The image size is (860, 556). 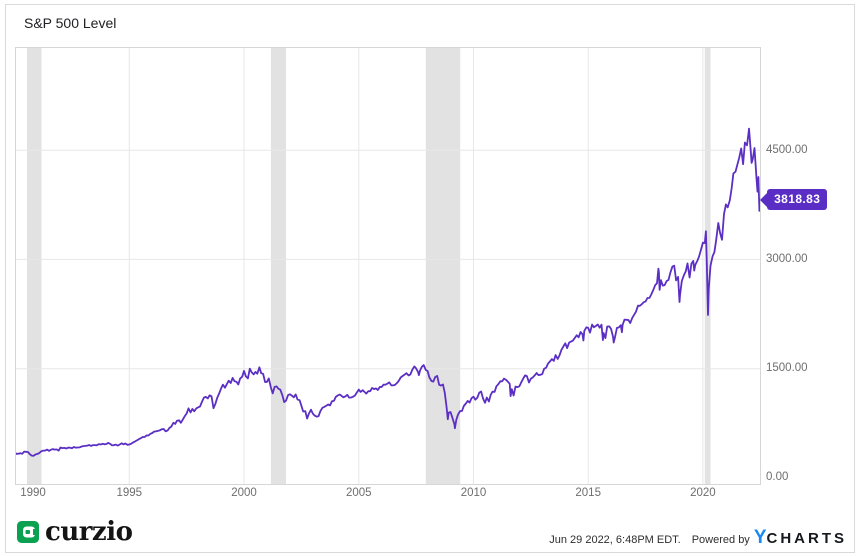 I want to click on x-axis-label: 2010, so click(x=473, y=493).